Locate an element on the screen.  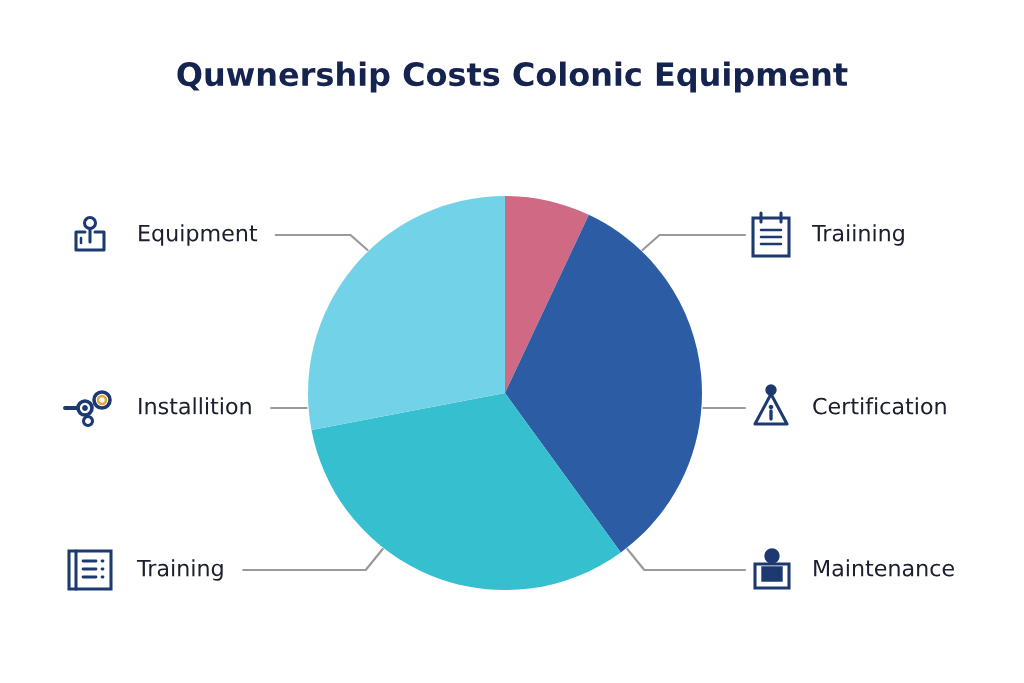
text: Traiining is located at coordinates (857, 235).